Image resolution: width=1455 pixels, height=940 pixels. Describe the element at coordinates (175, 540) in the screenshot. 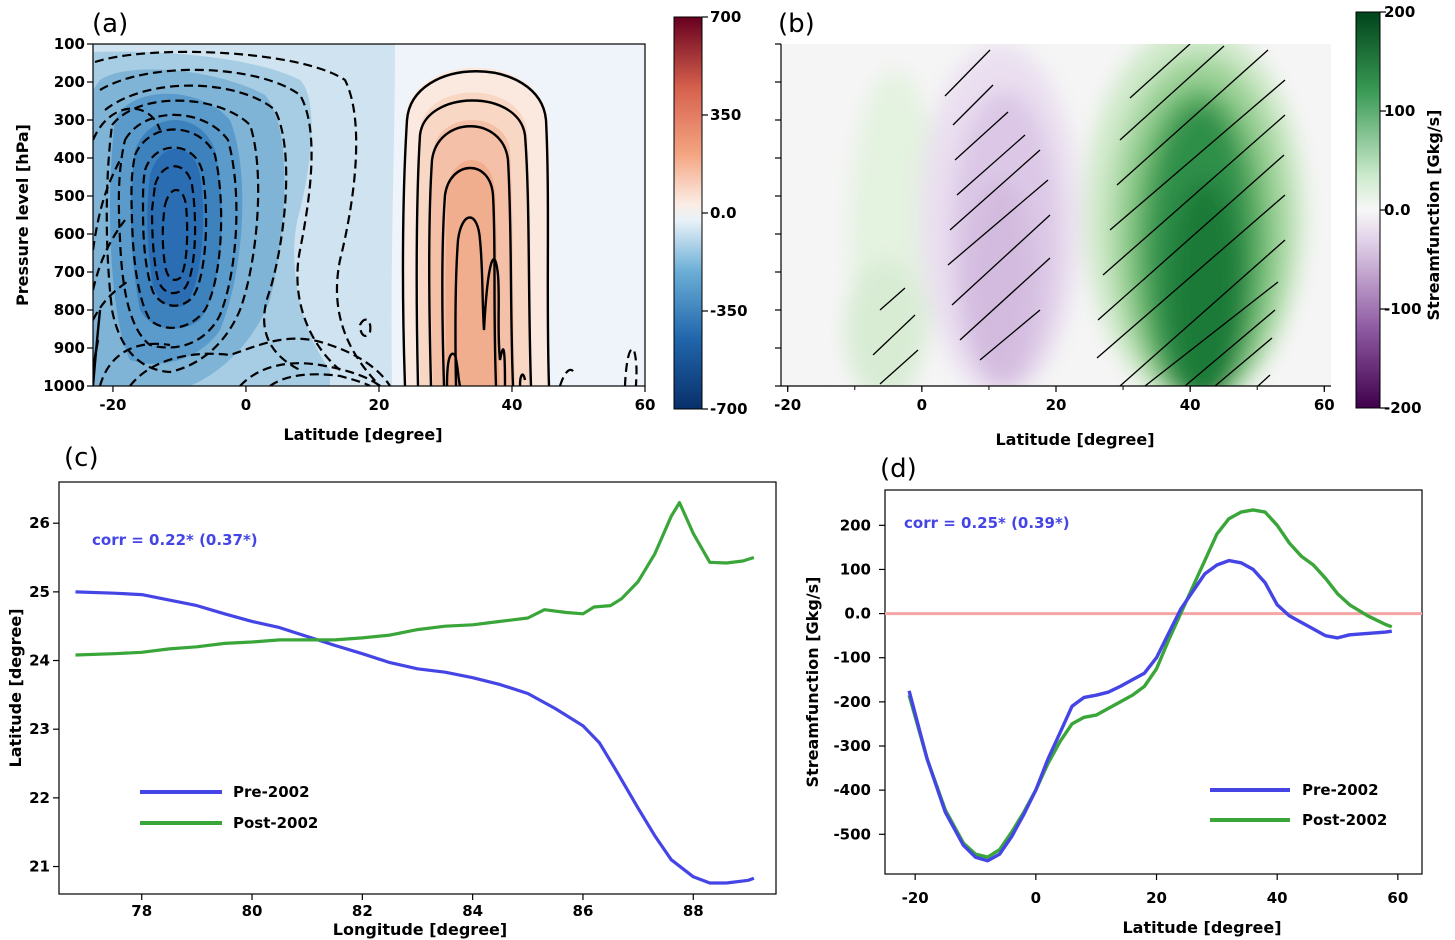

I see `panel-c-annotation: corr = 0.22* (0.37*)` at that location.